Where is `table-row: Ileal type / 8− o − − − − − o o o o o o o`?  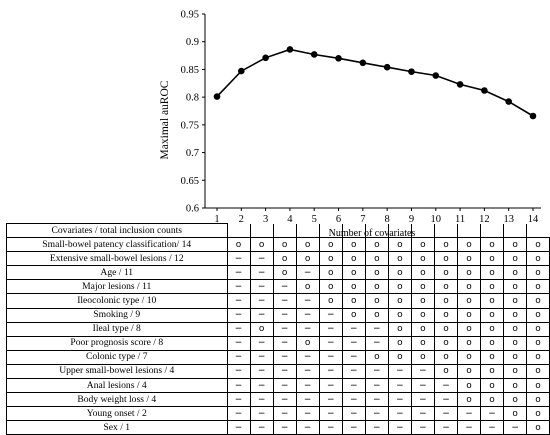 table-row: Ileal type / 8− o − − − − − o o o o o o o is located at coordinates (278, 329).